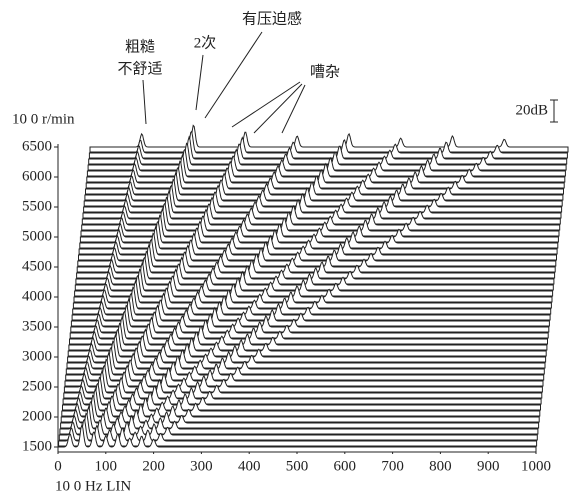  Describe the element at coordinates (37, 386) in the screenshot. I see `y-tick-label: 2500` at that location.